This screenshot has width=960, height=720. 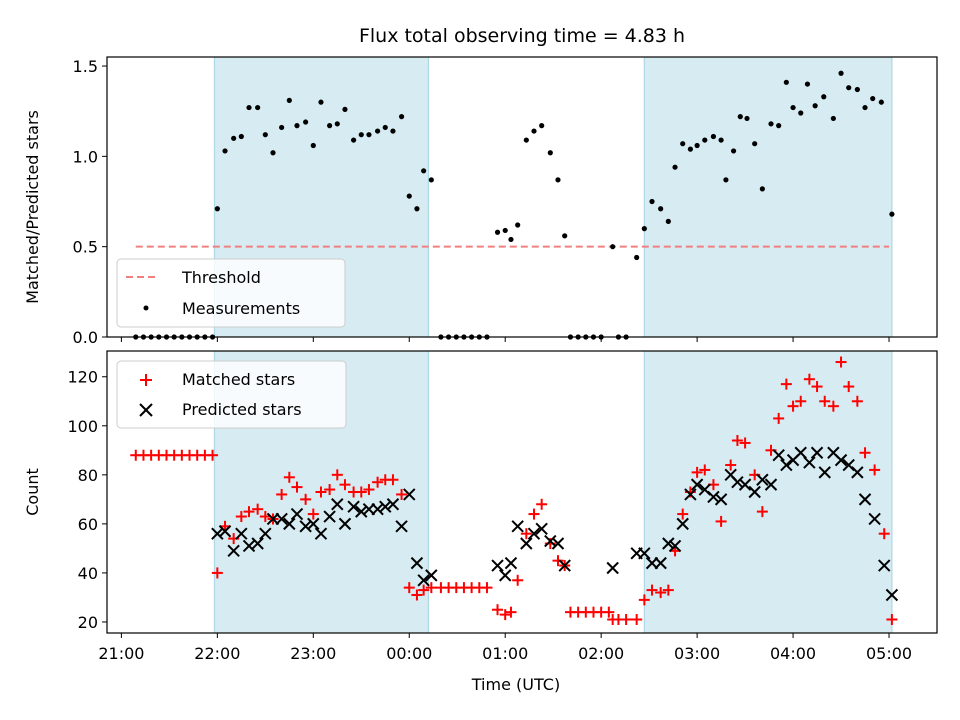 I want to click on bottom-legend-box, so click(x=231, y=394).